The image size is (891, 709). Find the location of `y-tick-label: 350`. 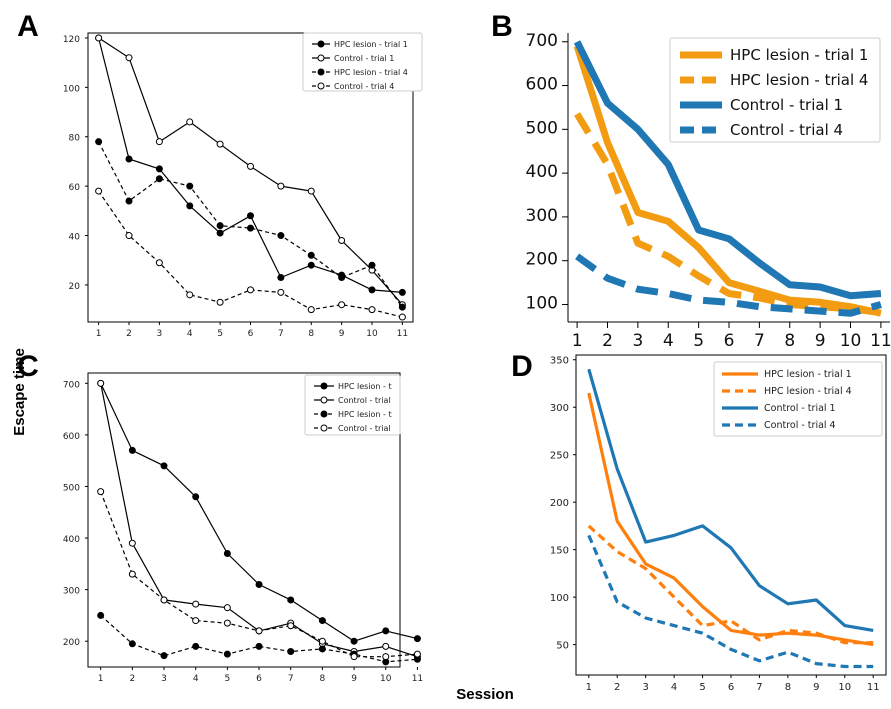

y-tick-label: 350 is located at coordinates (559, 361).